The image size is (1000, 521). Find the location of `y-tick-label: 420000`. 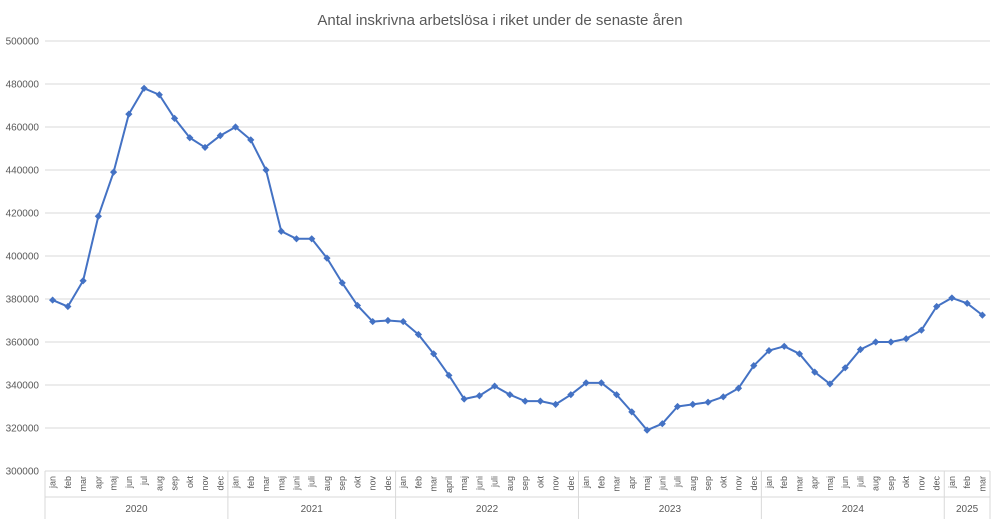

y-tick-label: 420000 is located at coordinates (23, 214).